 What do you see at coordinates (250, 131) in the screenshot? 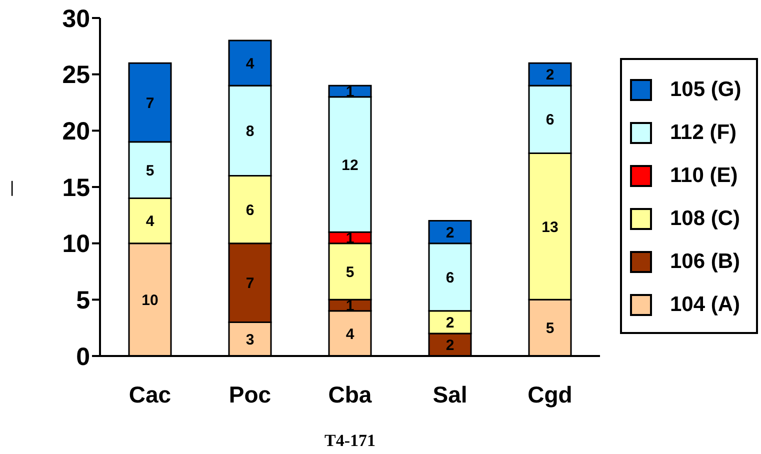
I see `data-label: 8` at bounding box center [250, 131].